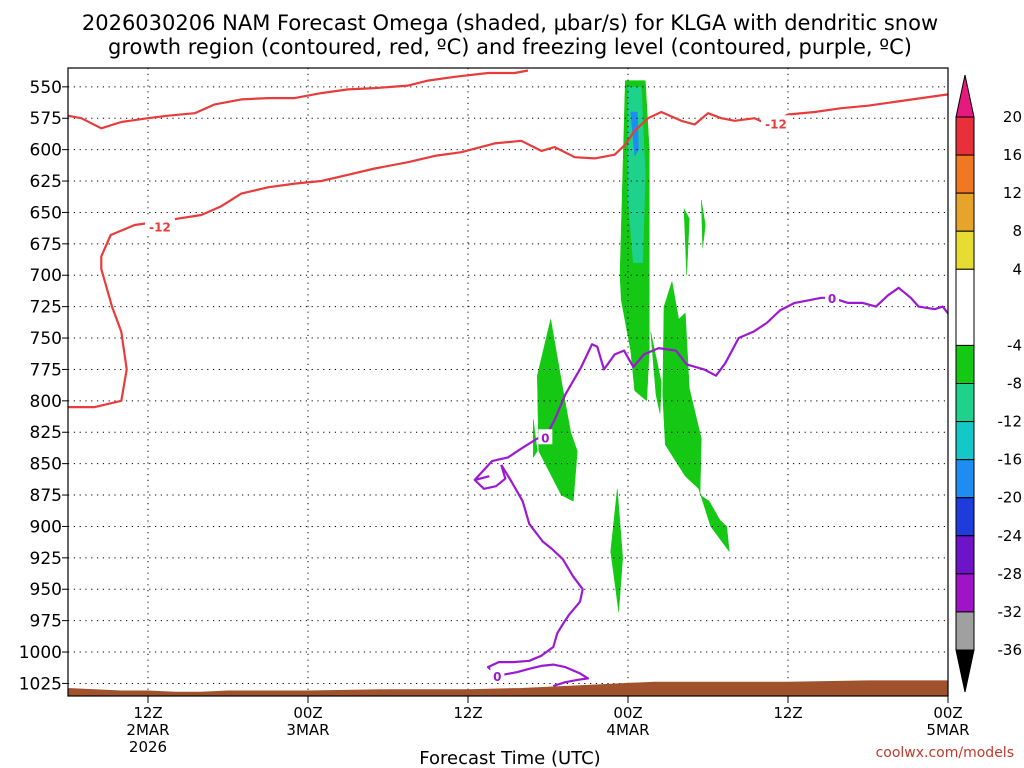  What do you see at coordinates (46, 402) in the screenshot?
I see `ytick-label-800: 800` at bounding box center [46, 402].